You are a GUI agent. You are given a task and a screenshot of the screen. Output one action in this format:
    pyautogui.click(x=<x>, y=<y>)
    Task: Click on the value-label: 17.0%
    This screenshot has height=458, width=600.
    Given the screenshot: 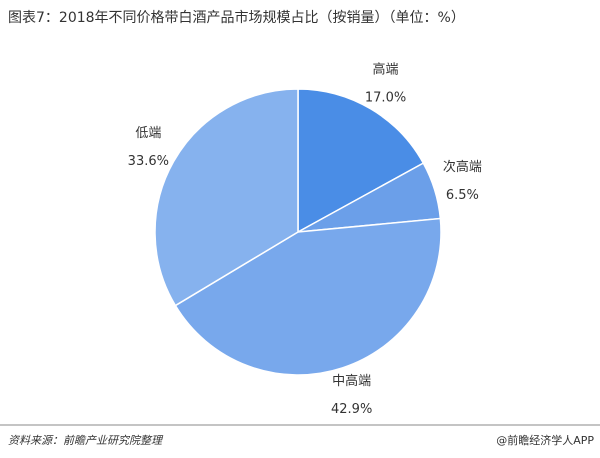 What is the action you would take?
    pyautogui.click(x=385, y=97)
    